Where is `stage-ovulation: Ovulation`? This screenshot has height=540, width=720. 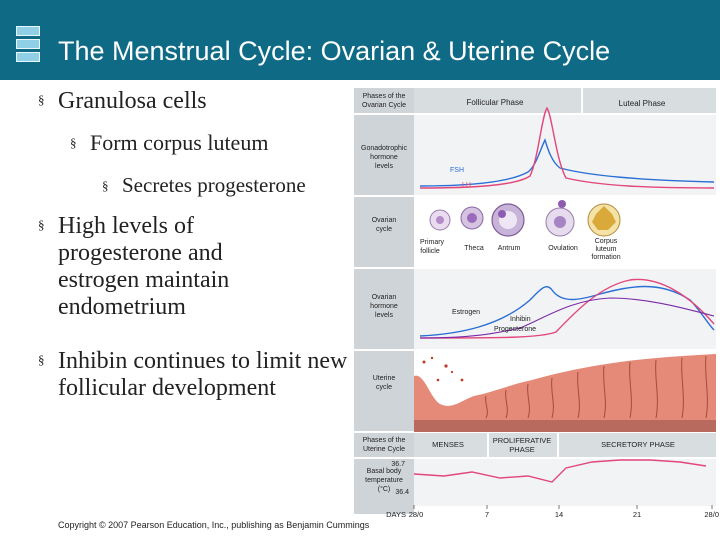
stage-ovulation: Ovulation is located at coordinates (563, 248).